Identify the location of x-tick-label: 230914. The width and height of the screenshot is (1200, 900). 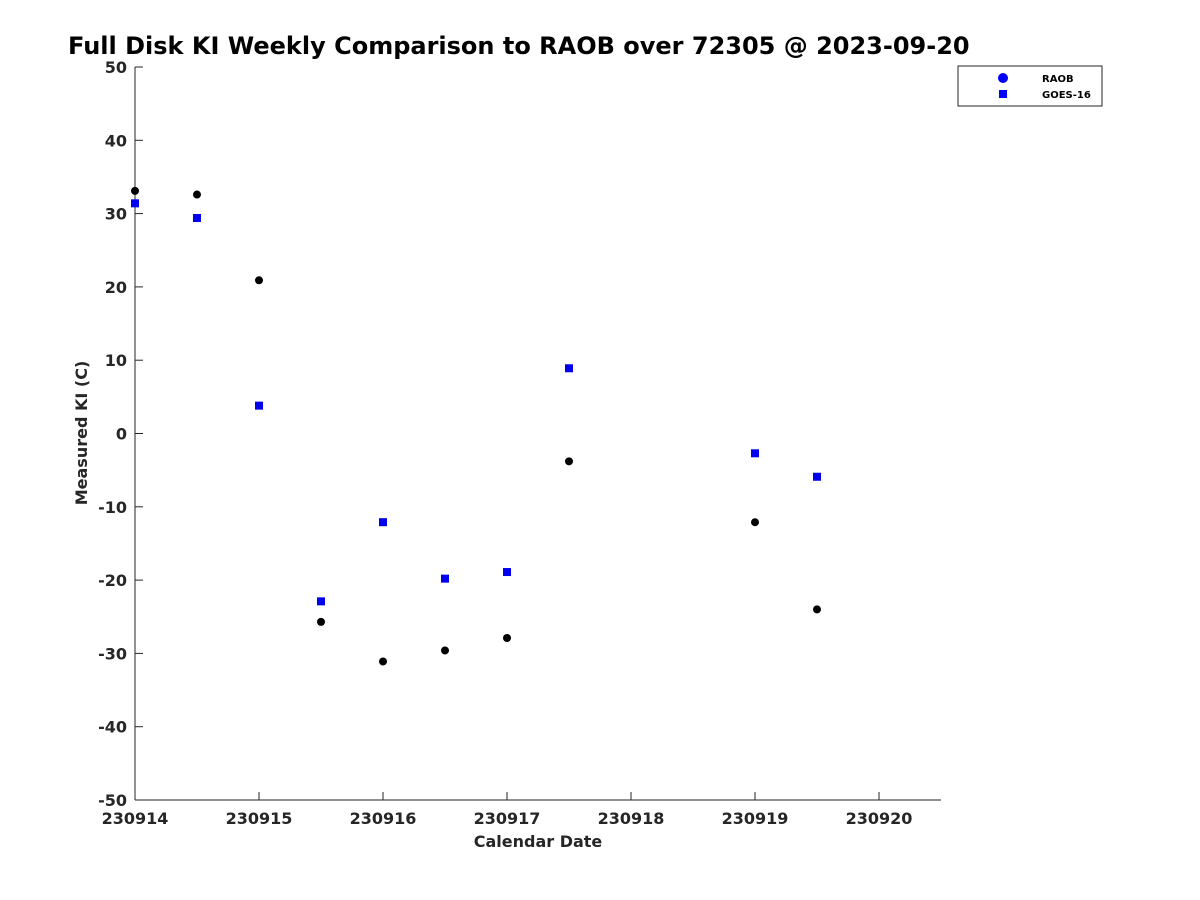
(135, 818).